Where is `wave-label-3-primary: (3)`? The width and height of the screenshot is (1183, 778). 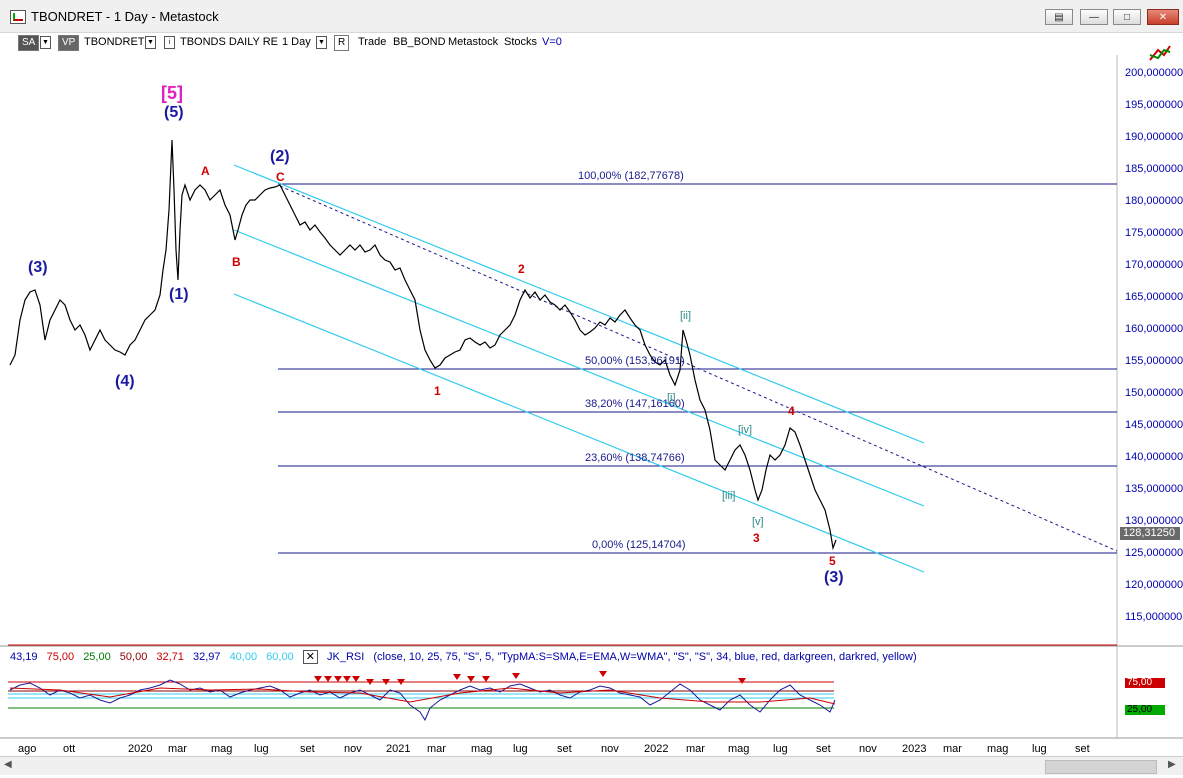
wave-label-3-primary: (3) is located at coordinates (38, 267).